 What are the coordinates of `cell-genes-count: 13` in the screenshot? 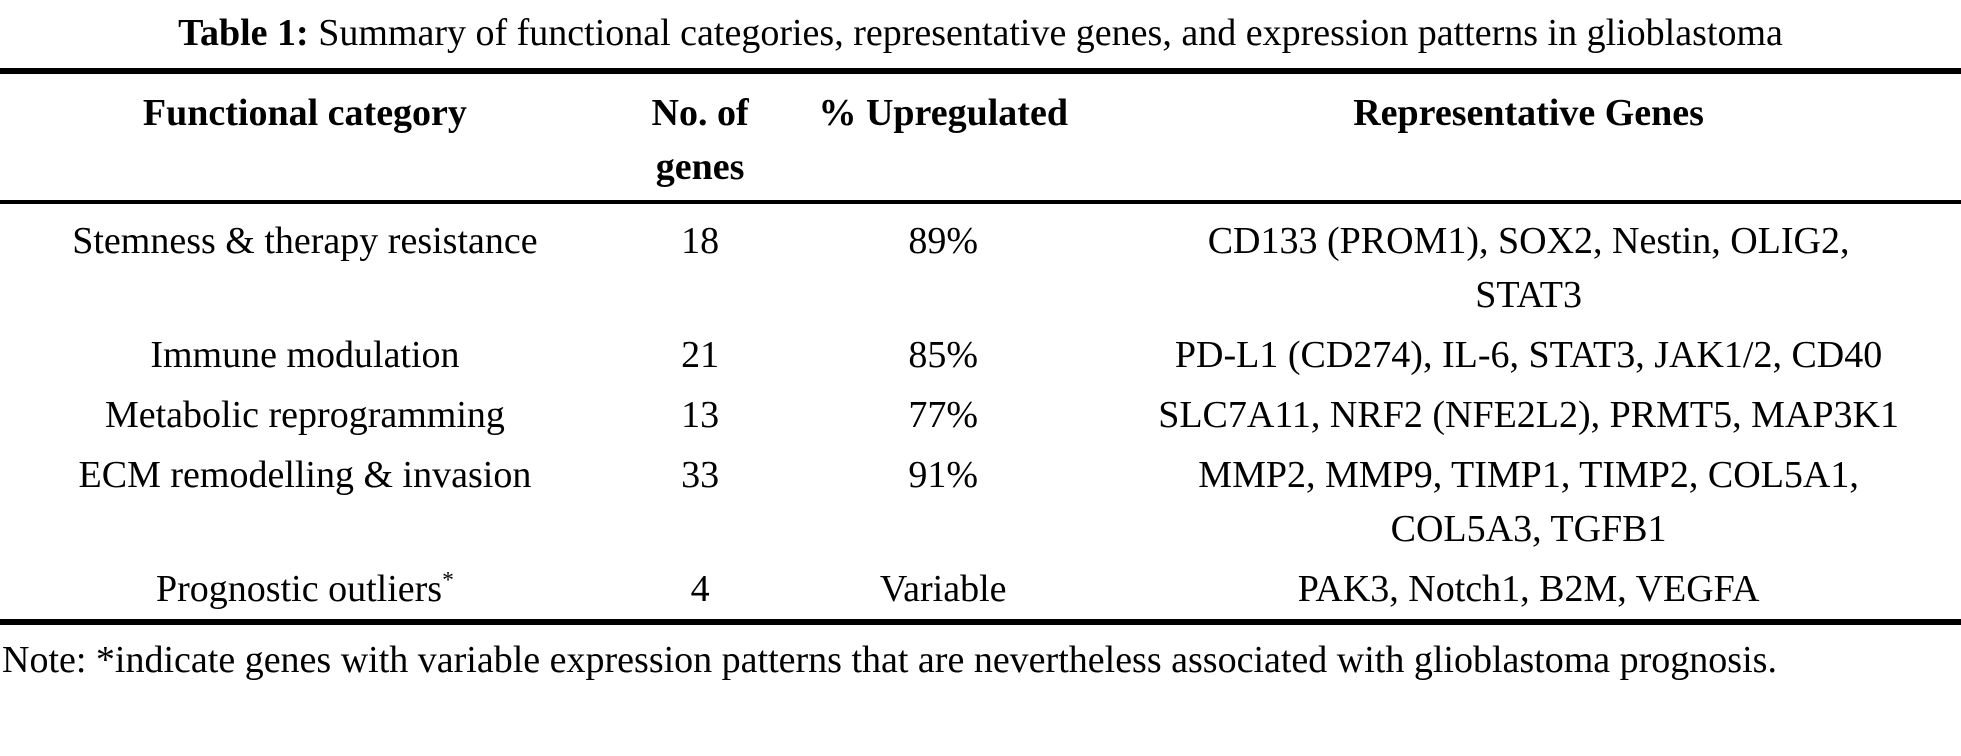 It's located at (700, 415).